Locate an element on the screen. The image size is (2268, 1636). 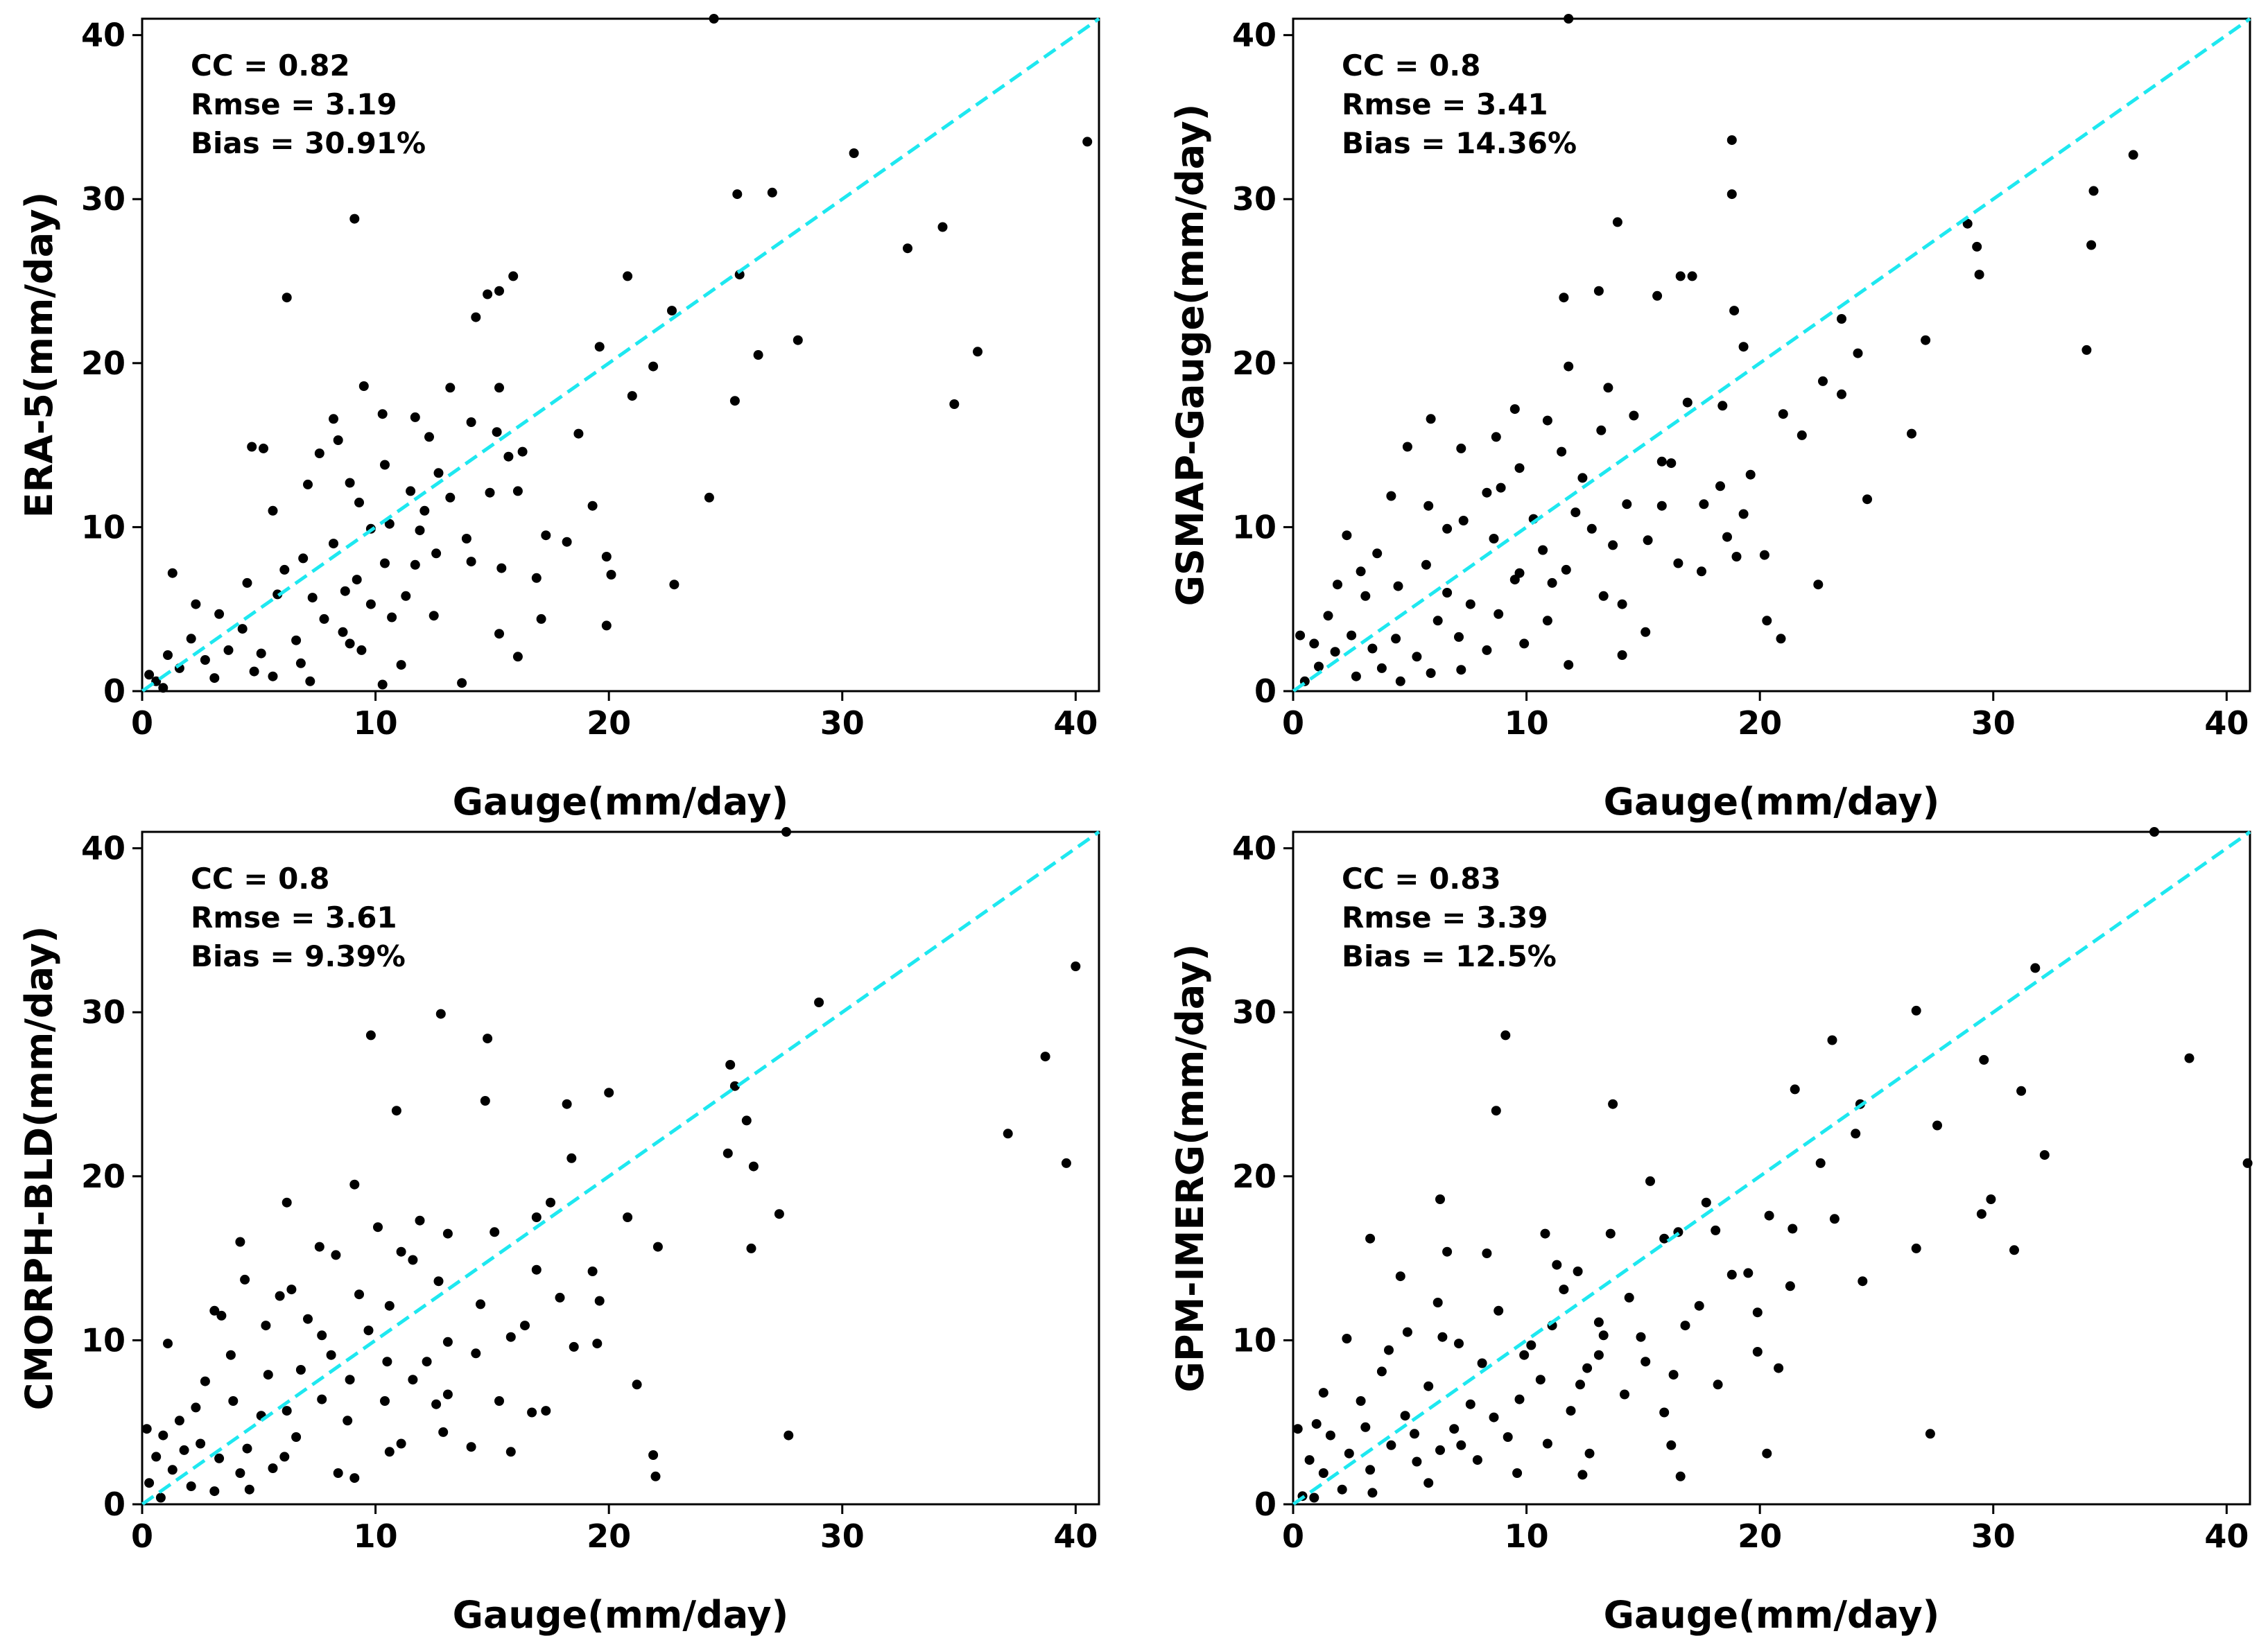
x-tick-label: 30 is located at coordinates (1993, 723).